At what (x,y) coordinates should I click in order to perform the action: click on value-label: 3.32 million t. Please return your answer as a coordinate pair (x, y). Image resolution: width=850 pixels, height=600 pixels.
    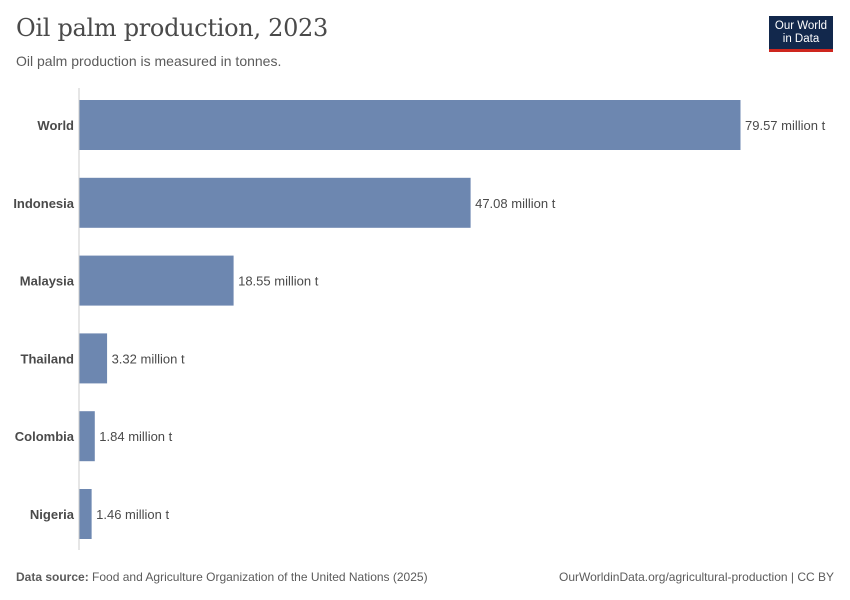
    Looking at the image, I should click on (148, 358).